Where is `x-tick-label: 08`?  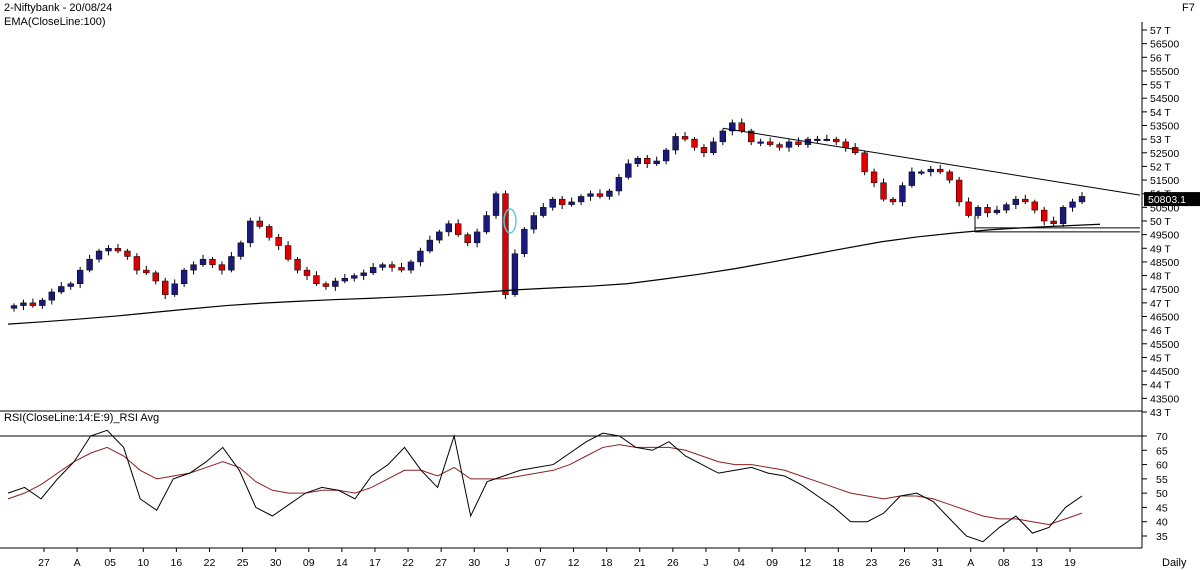
x-tick-label: 08 is located at coordinates (1004, 563).